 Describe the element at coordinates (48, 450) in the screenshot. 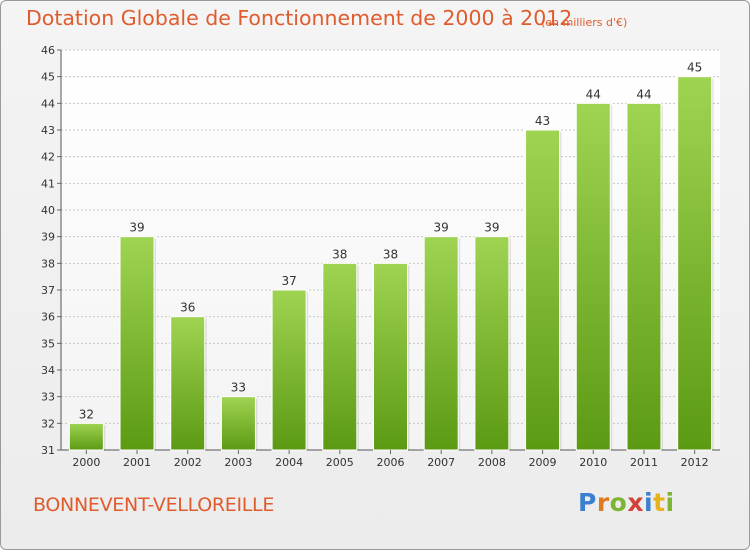

I see `y-tick-label: 31` at that location.